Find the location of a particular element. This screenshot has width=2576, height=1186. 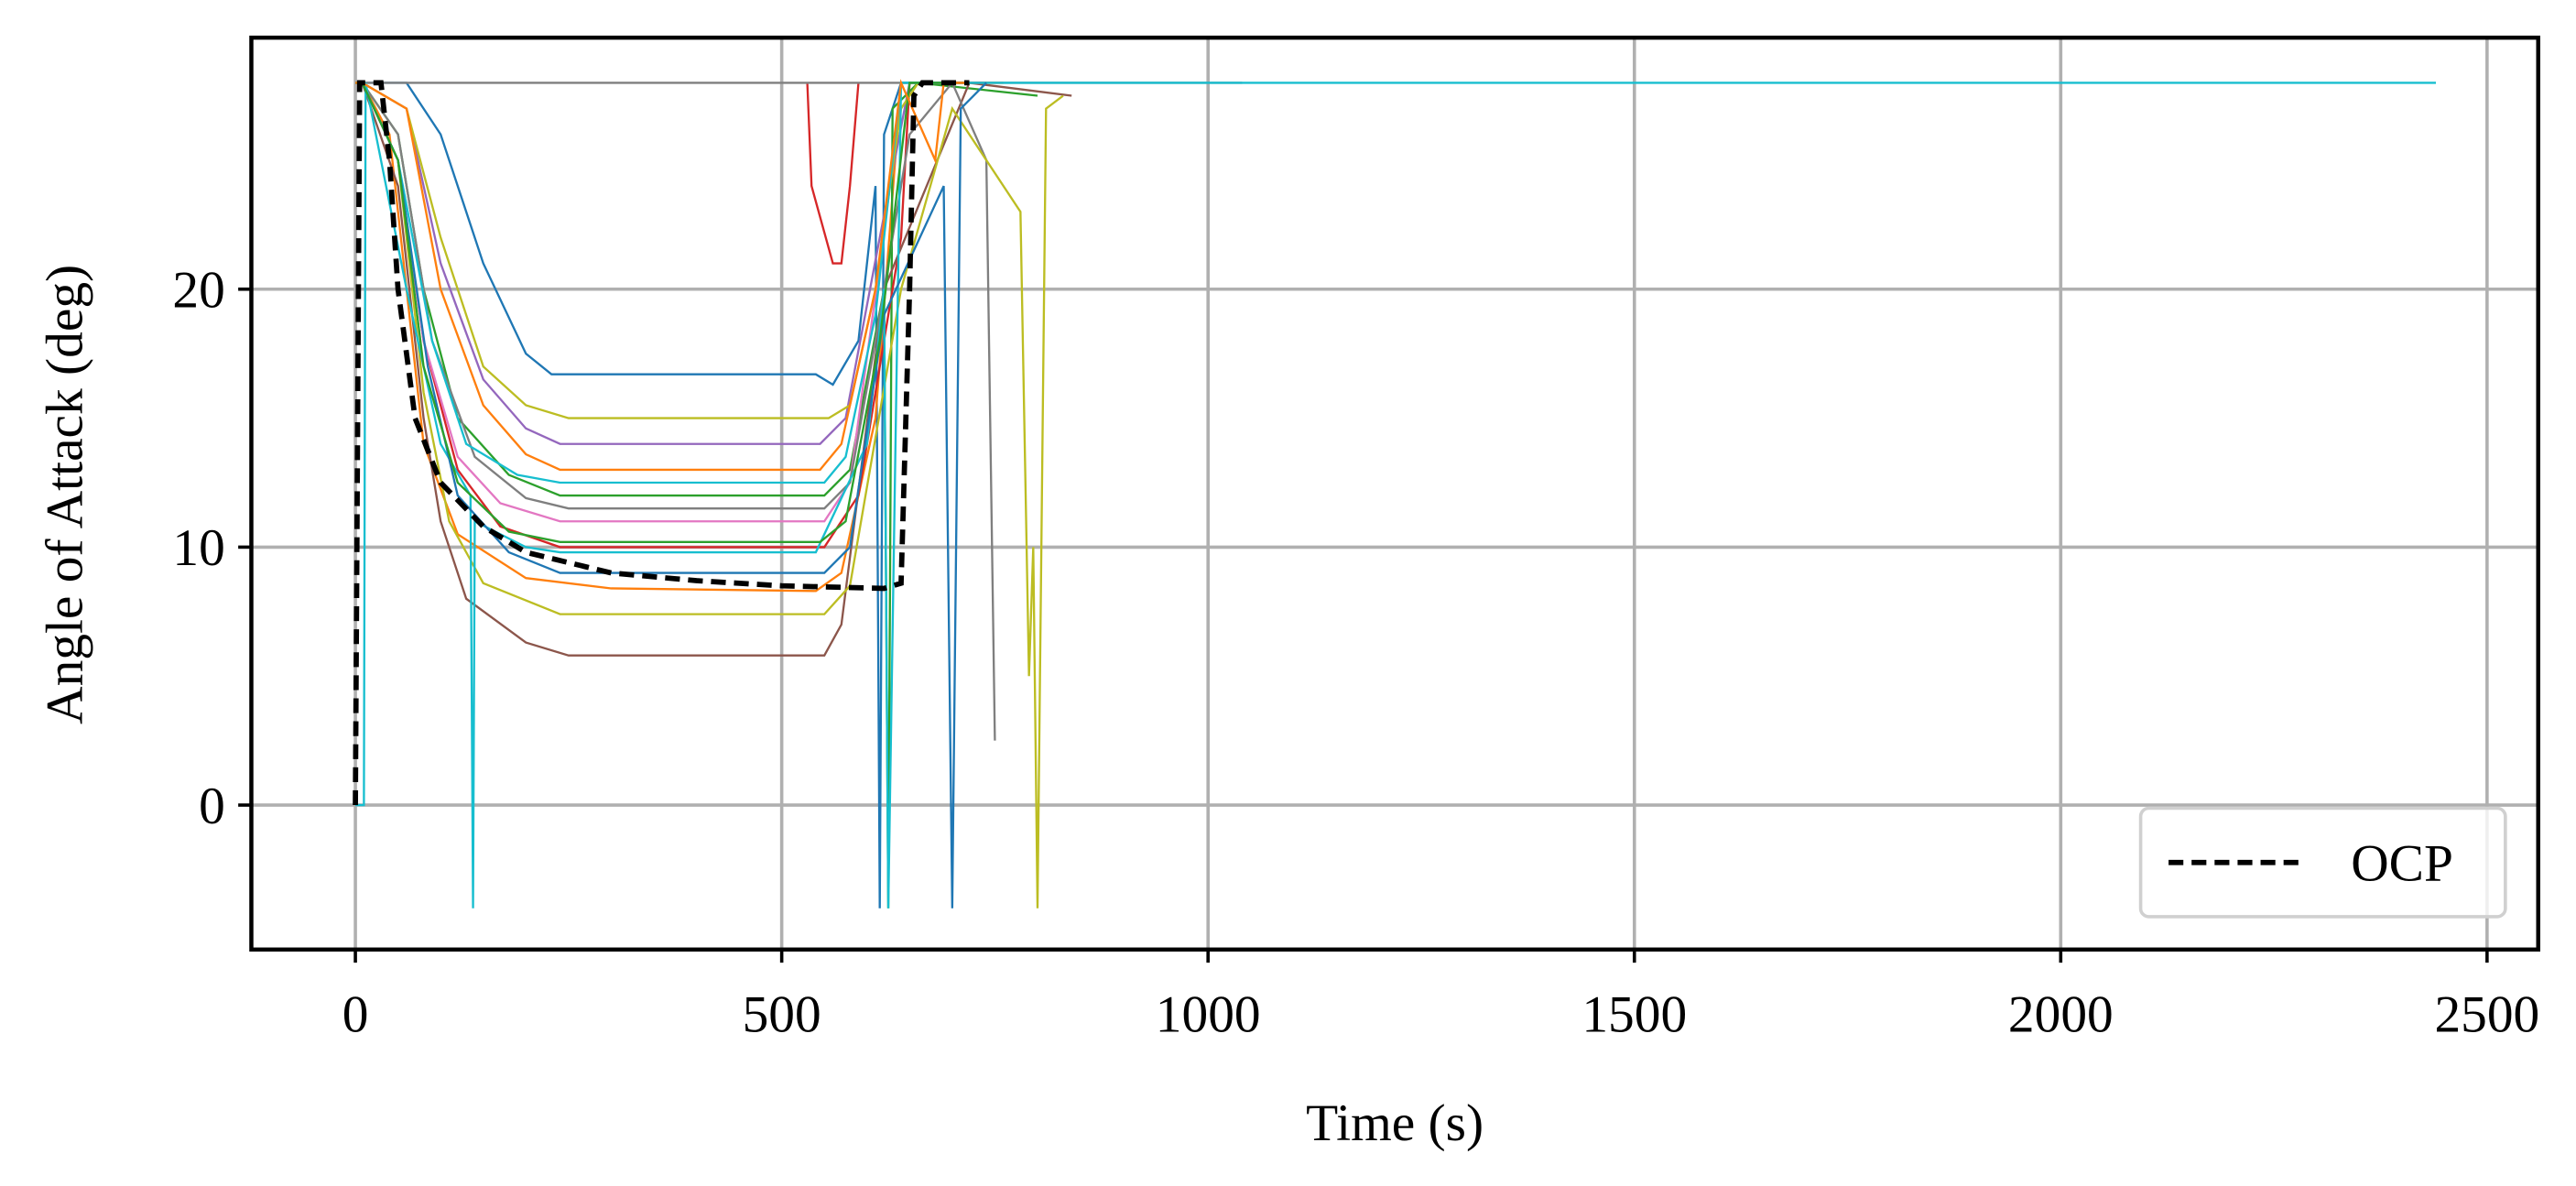

x-tick-label: 1500 is located at coordinates (1634, 1014).